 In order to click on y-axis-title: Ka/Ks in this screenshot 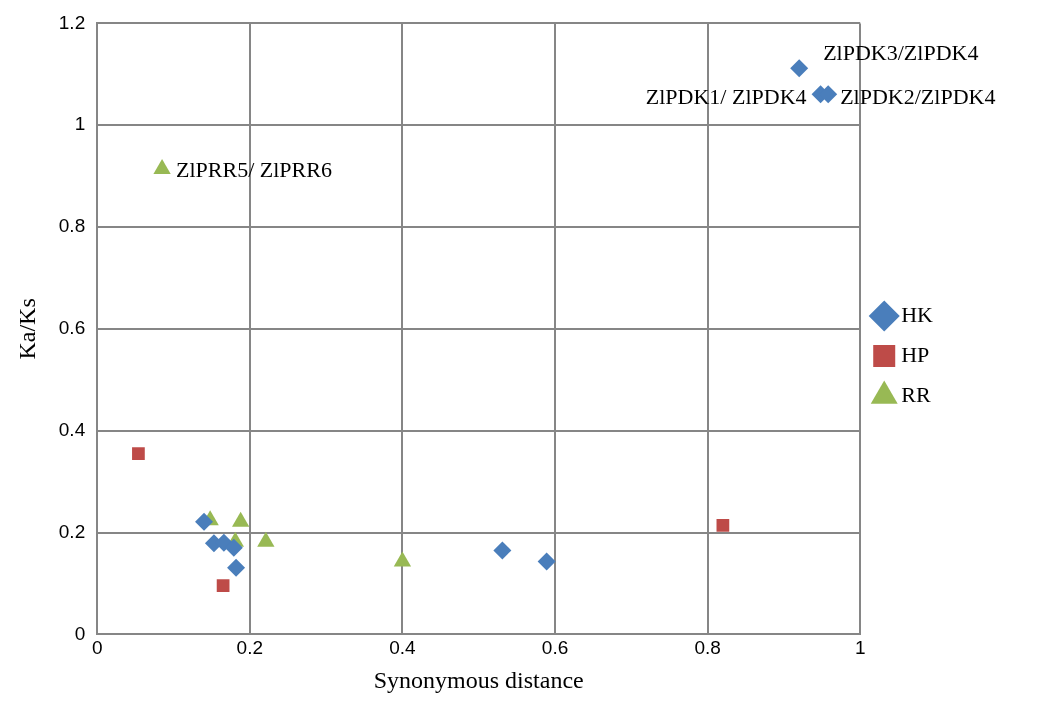, I will do `click(26, 329)`.